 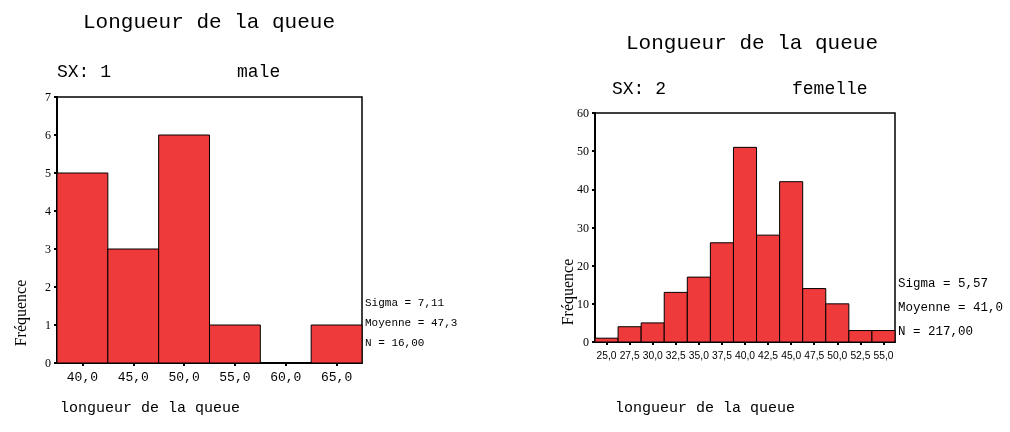 I want to click on y-tick-label: 4, so click(x=48, y=211).